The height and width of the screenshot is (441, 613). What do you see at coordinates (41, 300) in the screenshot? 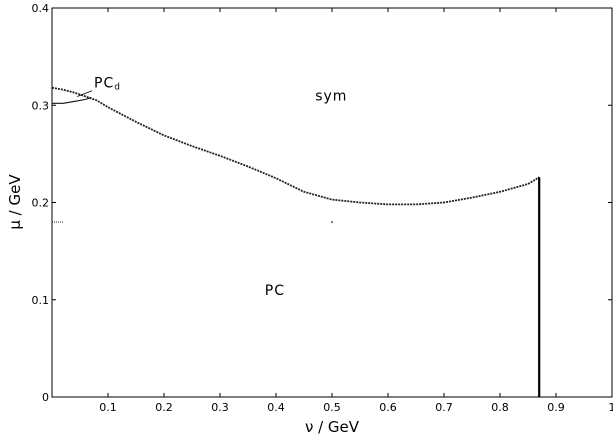
I see `y-tick-label: 0.1` at bounding box center [41, 300].